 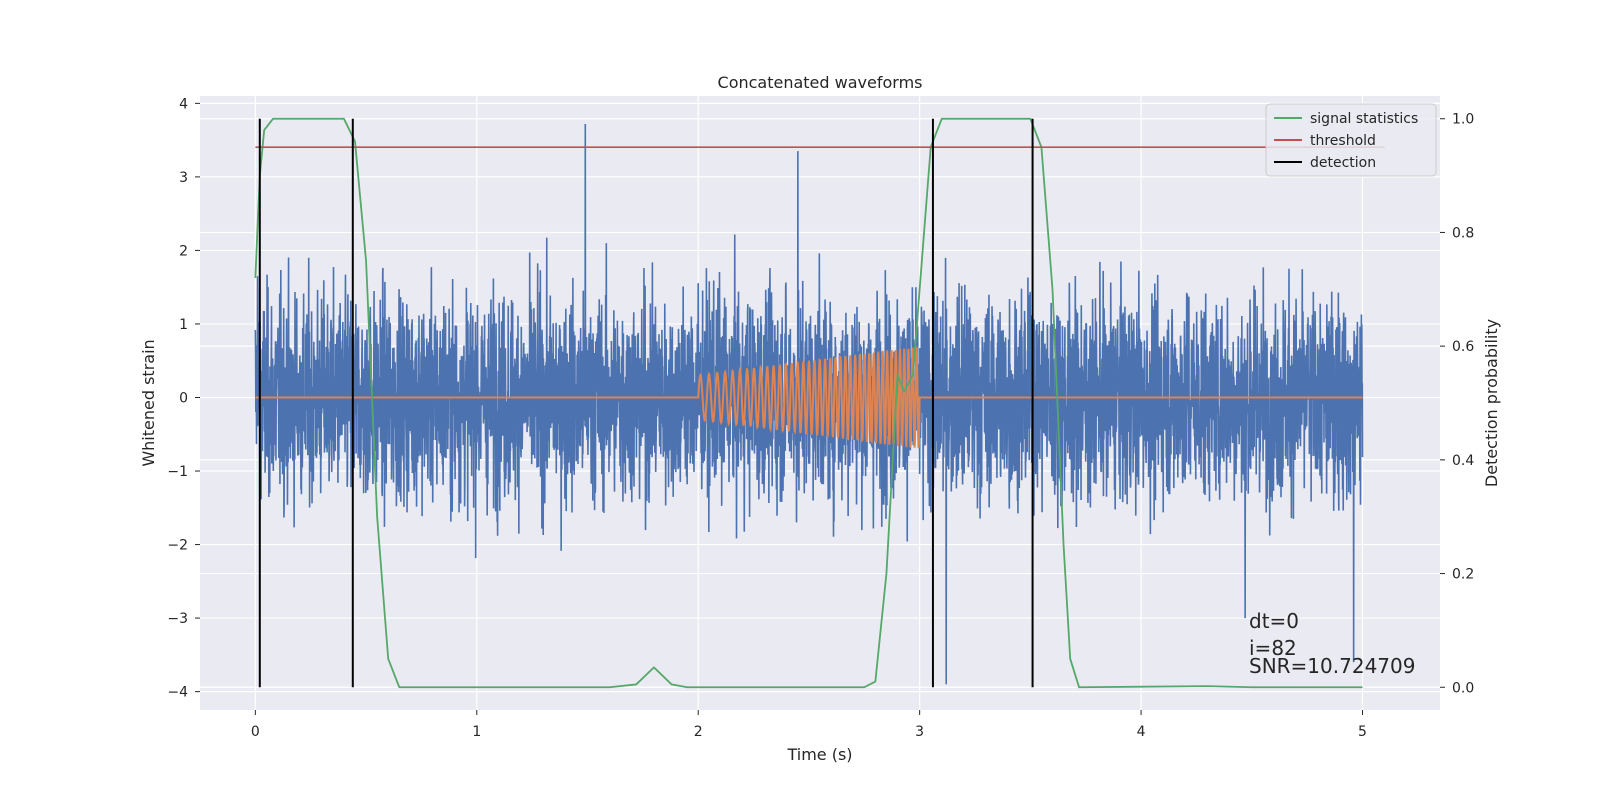 I want to click on x-tick-label: 4, so click(x=1141, y=732).